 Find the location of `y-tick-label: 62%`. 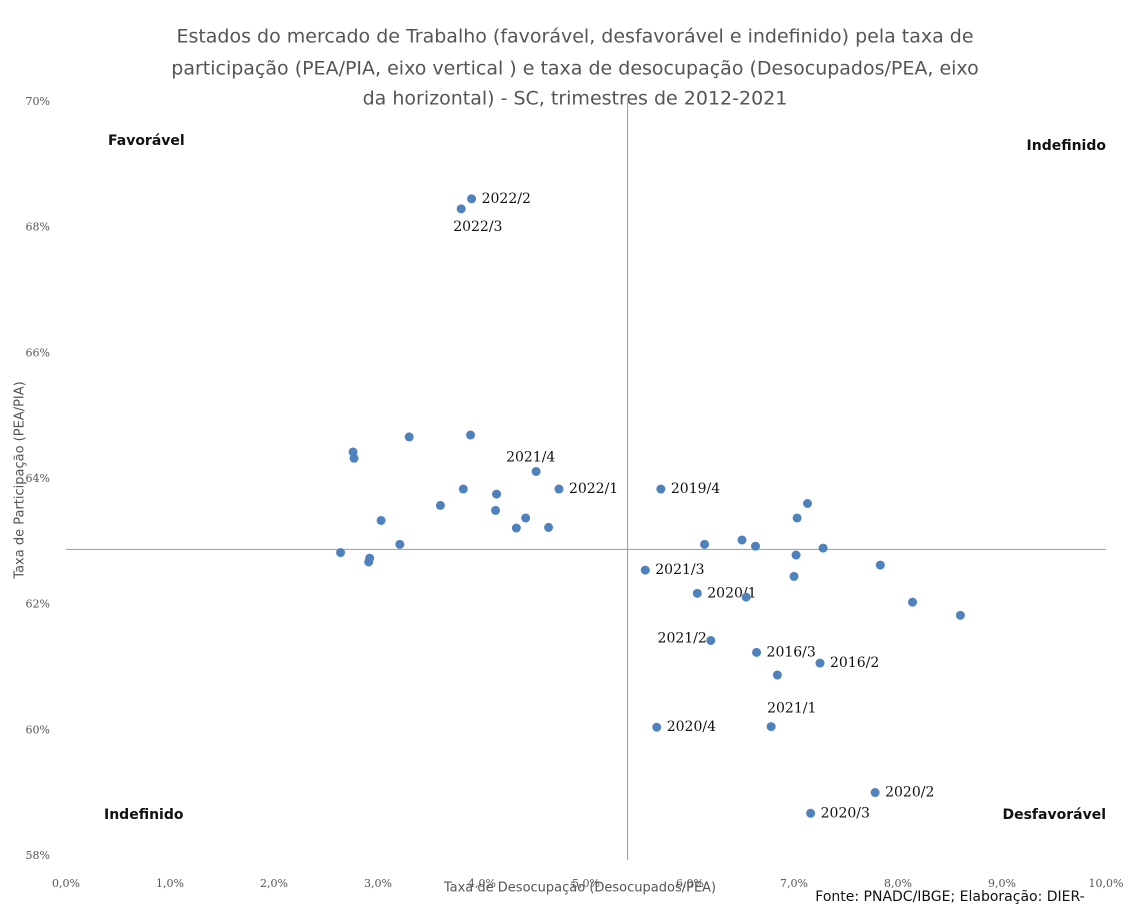

y-tick-label: 62% is located at coordinates (38, 604).